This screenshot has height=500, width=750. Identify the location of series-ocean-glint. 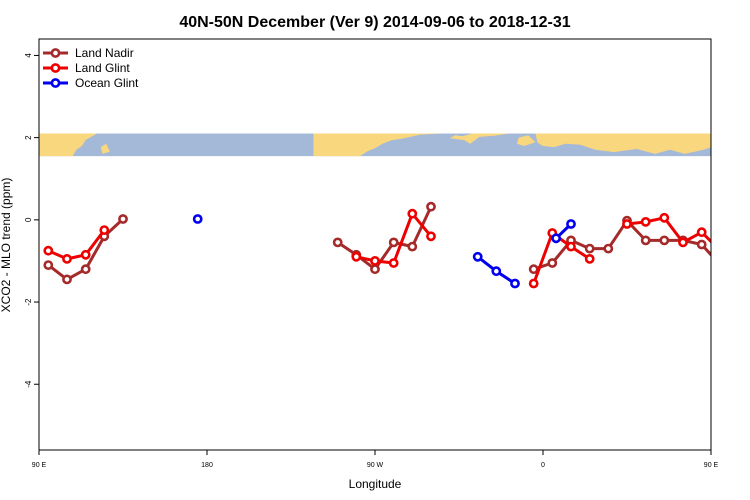
(384, 251).